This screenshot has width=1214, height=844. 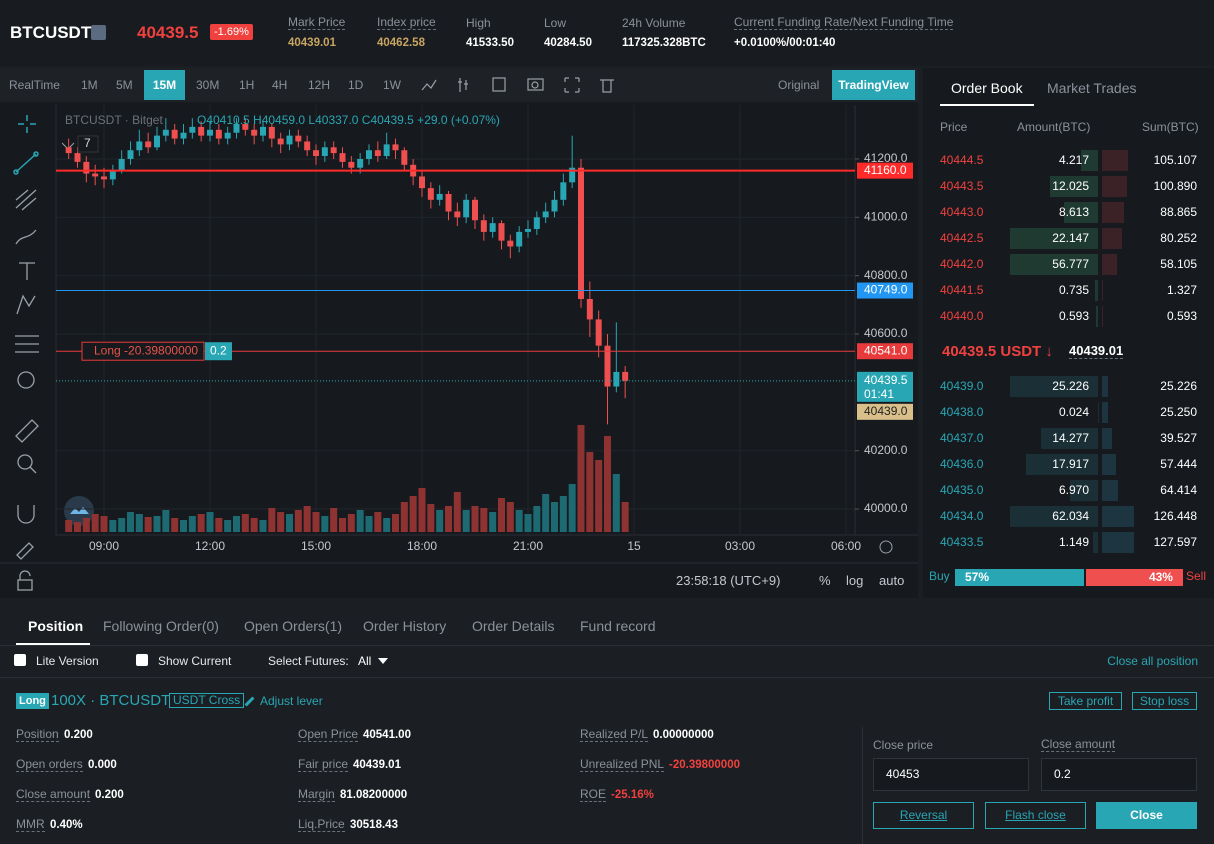 What do you see at coordinates (886, 508) in the screenshot?
I see `y-tick-label: 40000.0` at bounding box center [886, 508].